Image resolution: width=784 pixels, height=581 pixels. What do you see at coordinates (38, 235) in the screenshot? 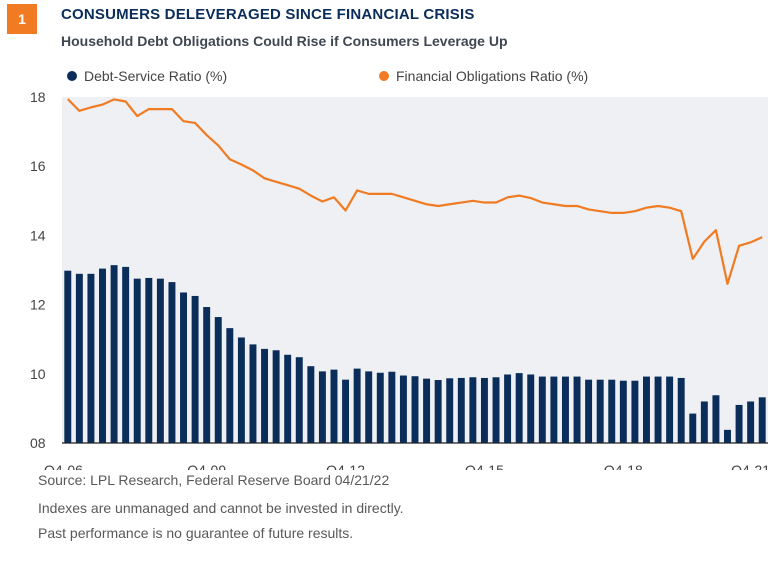
I see `y-tick-label: 14` at bounding box center [38, 235].